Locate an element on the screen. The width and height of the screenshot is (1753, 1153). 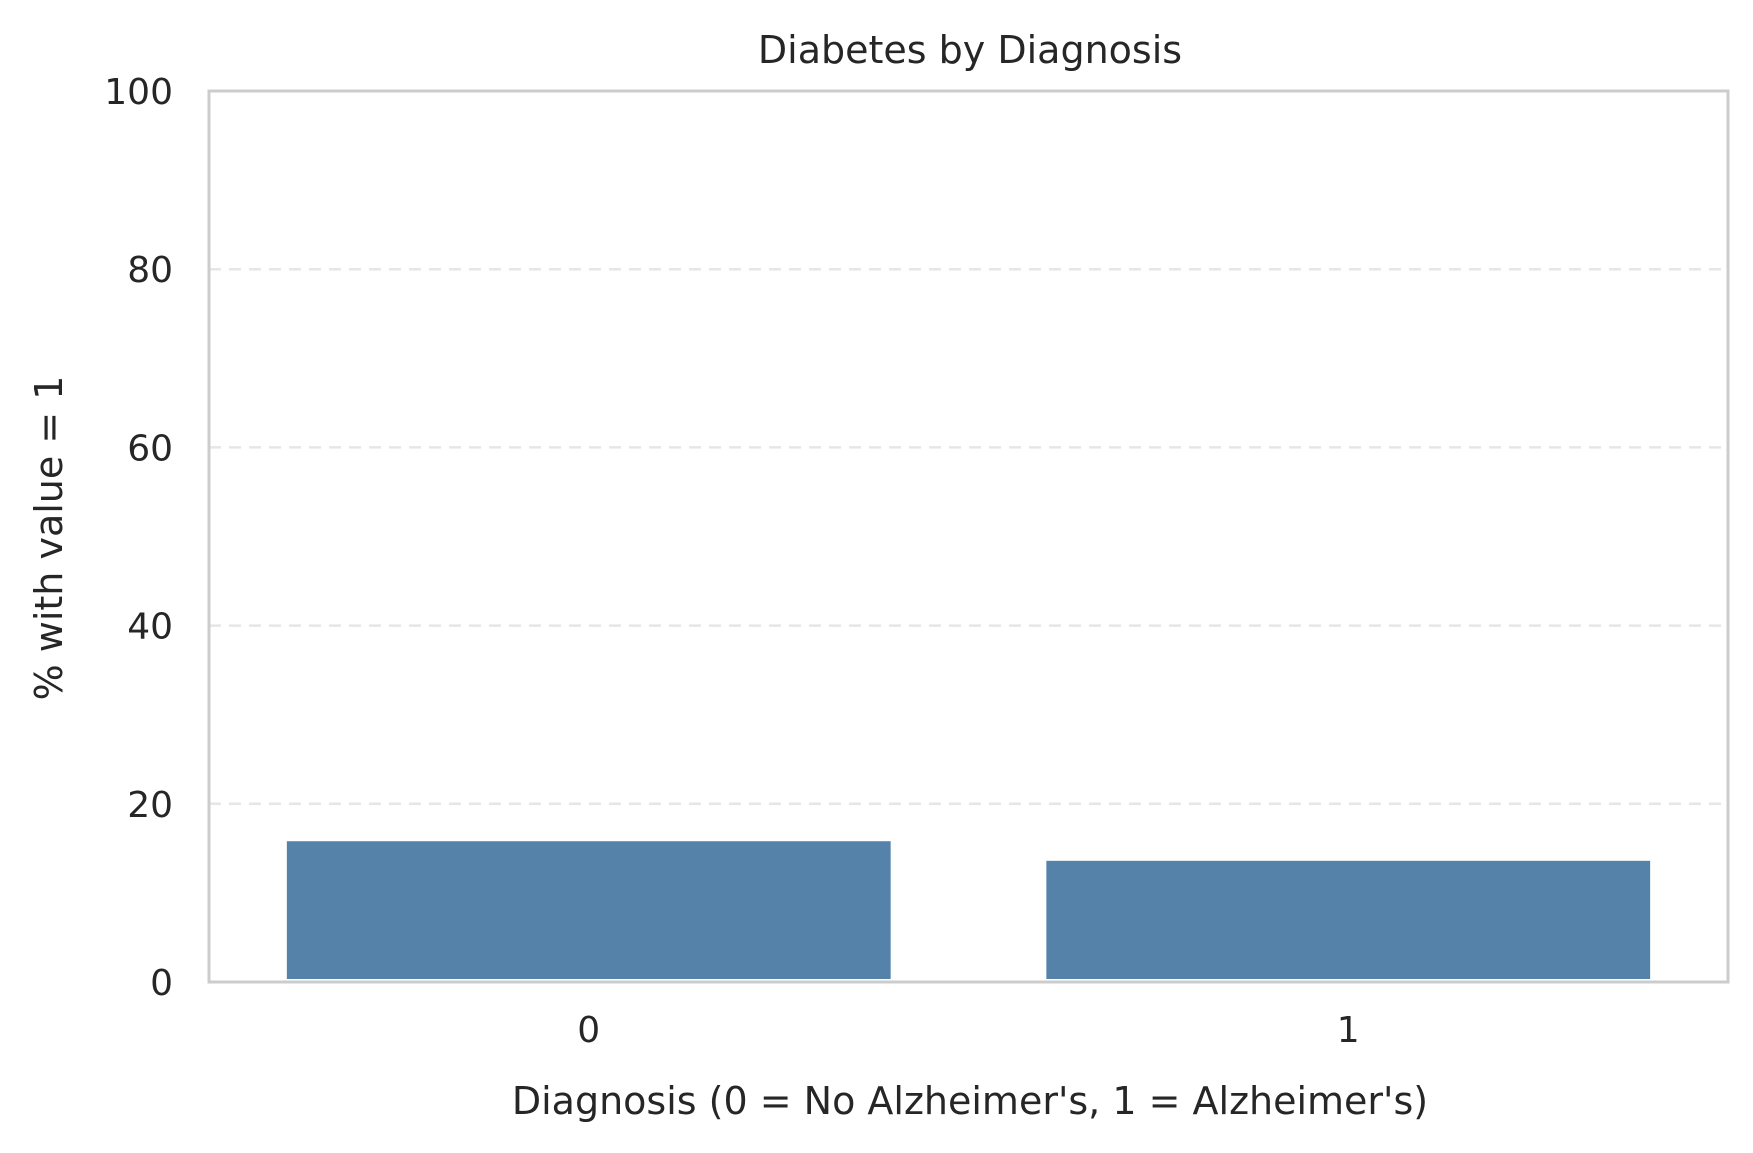
y-tick-label: 40 is located at coordinates (150, 627).